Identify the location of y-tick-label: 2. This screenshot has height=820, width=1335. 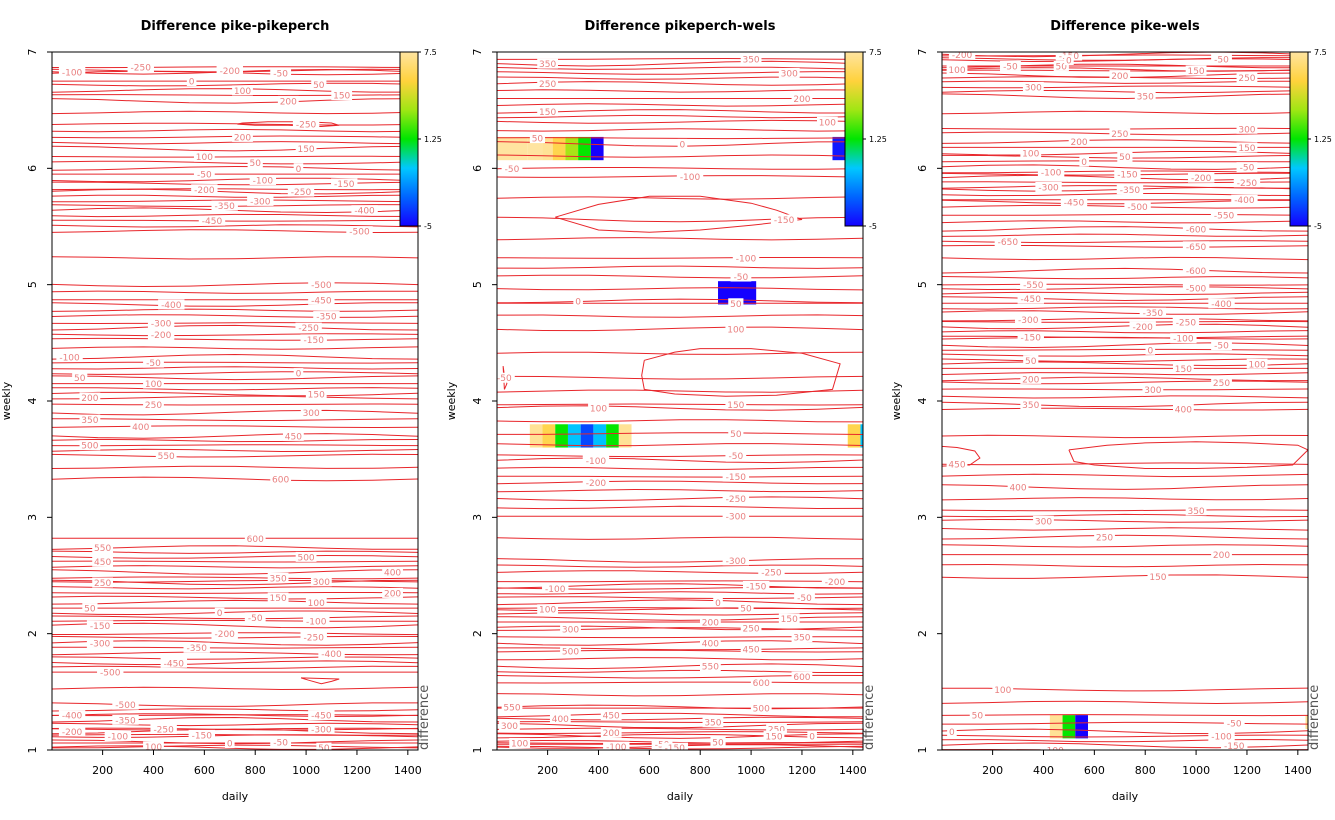
(32, 633).